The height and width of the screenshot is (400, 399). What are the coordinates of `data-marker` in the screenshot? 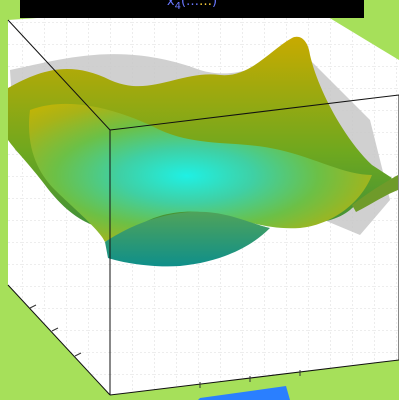 It's located at (244, 393).